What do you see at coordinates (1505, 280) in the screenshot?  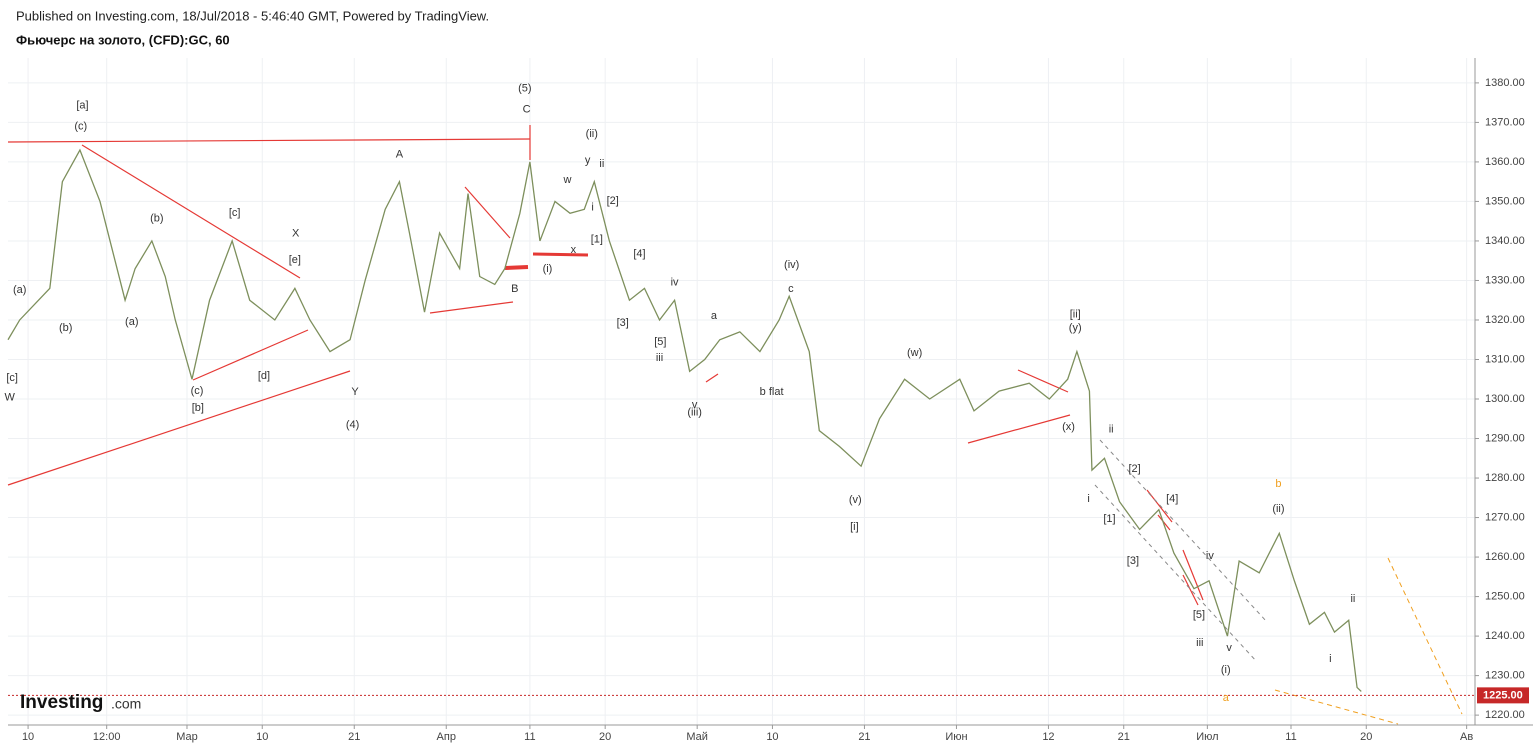 I see `y-tick-label: 1330.00` at bounding box center [1505, 280].